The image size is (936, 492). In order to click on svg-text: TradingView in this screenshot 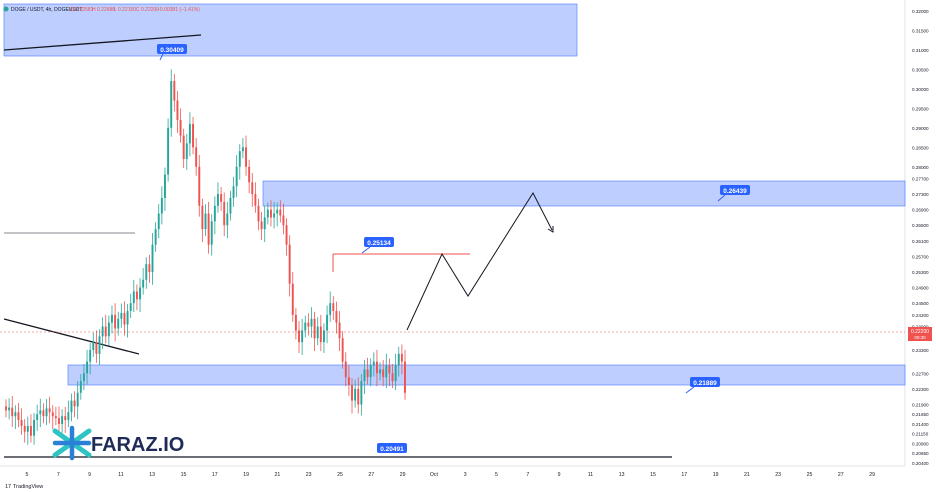, I will do `click(28, 487)`.